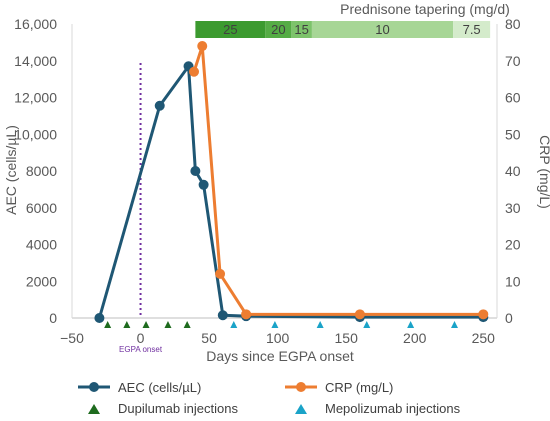 The height and width of the screenshot is (421, 550). I want to click on x-tick-label: 0, so click(141, 338).